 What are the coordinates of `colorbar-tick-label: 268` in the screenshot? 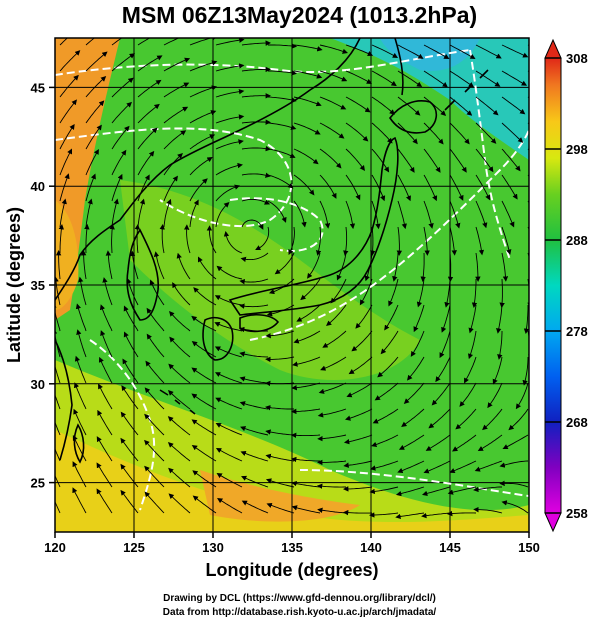 It's located at (577, 422).